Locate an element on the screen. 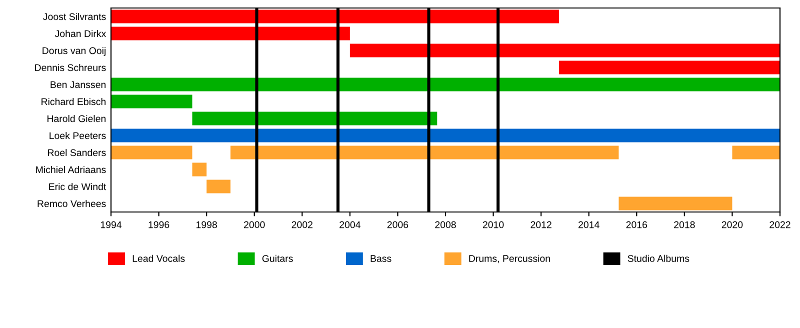  legend-label: Bass is located at coordinates (381, 258).